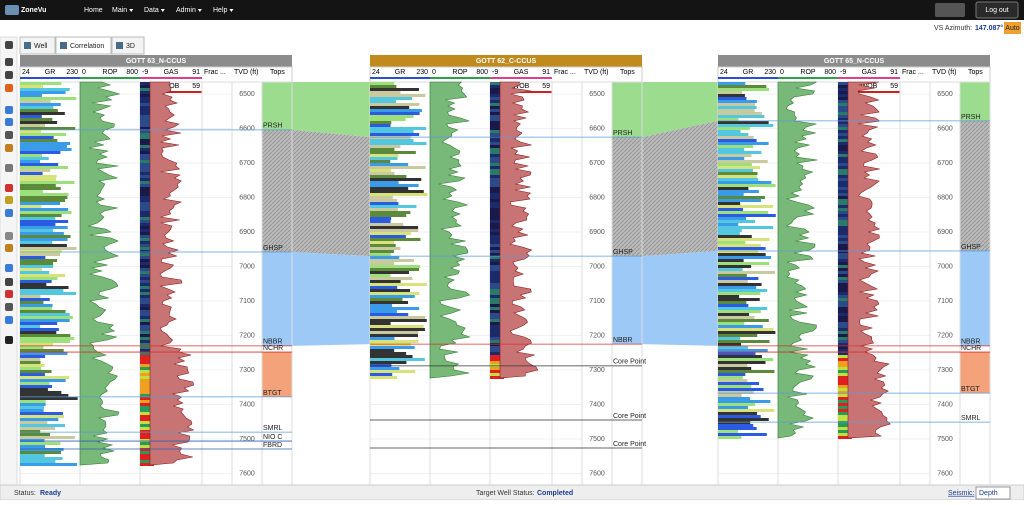 This screenshot has width=1024, height=505. Describe the element at coordinates (41, 46) in the screenshot. I see `tab-label: Well` at that location.